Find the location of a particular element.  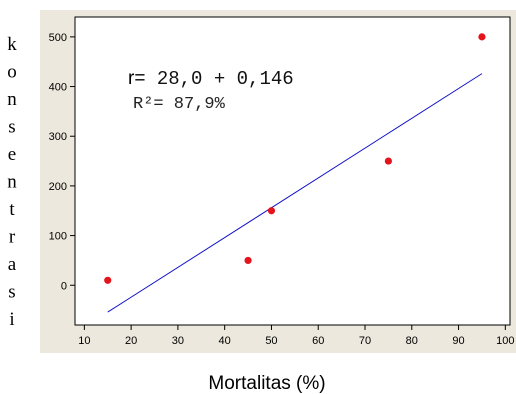

y-axis-label-letter: e is located at coordinates (12, 154).